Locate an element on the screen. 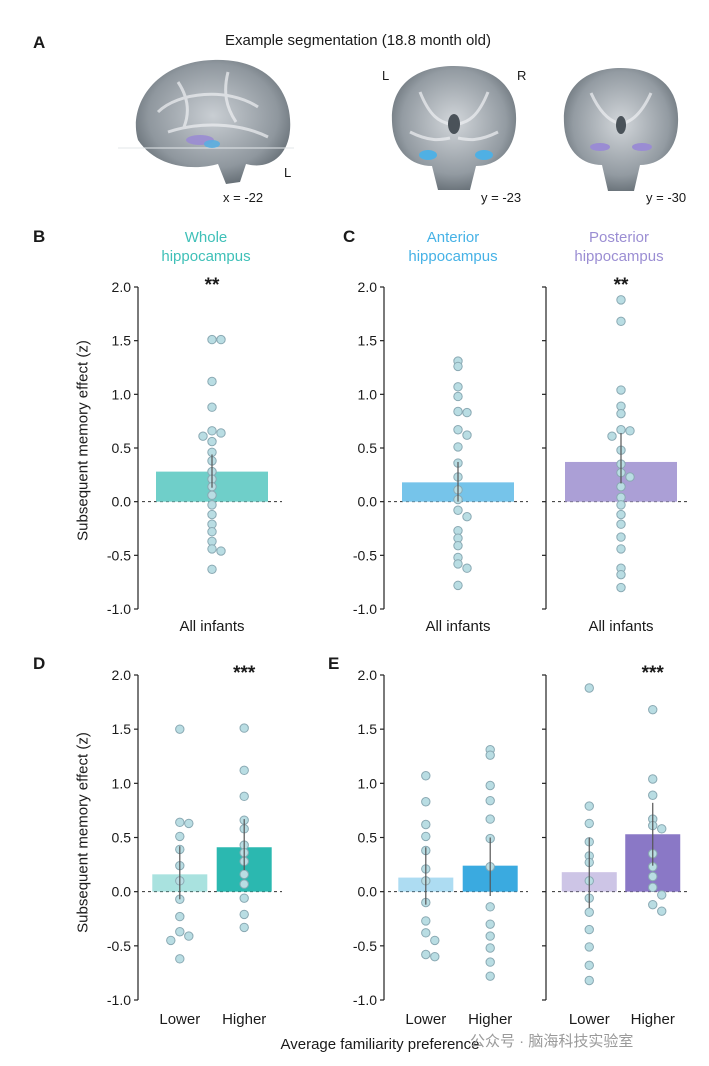 The image size is (709, 1066). posterior-title-line1: Posterior is located at coordinates (619, 237).